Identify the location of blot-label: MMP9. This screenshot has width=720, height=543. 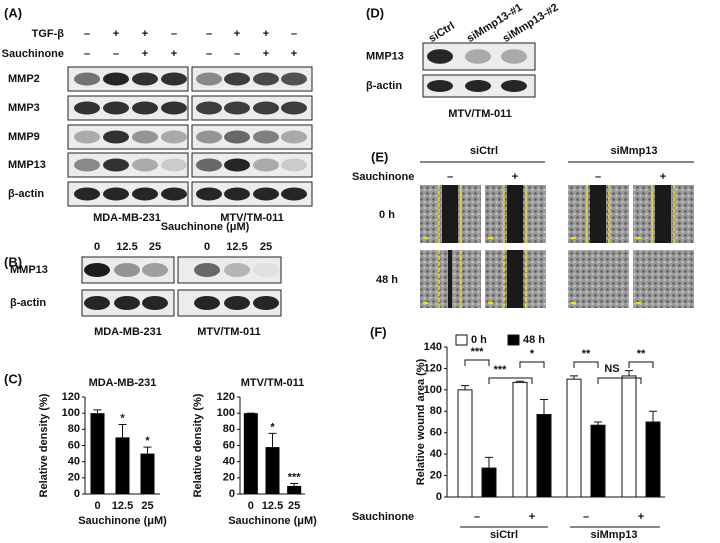
(24, 137).